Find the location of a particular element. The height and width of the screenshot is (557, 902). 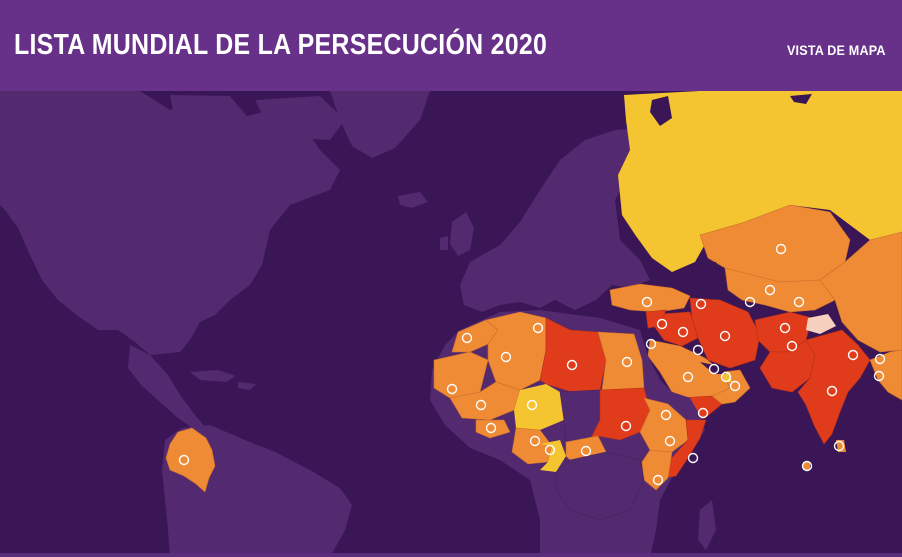

marker-eritrea is located at coordinates (666, 415).